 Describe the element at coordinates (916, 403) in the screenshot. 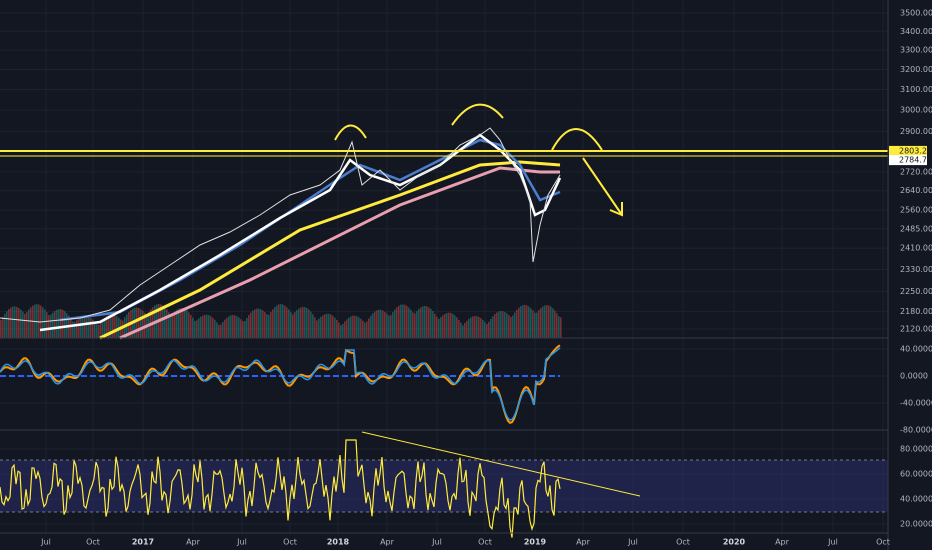

I see `macd-label: -40.0000` at that location.